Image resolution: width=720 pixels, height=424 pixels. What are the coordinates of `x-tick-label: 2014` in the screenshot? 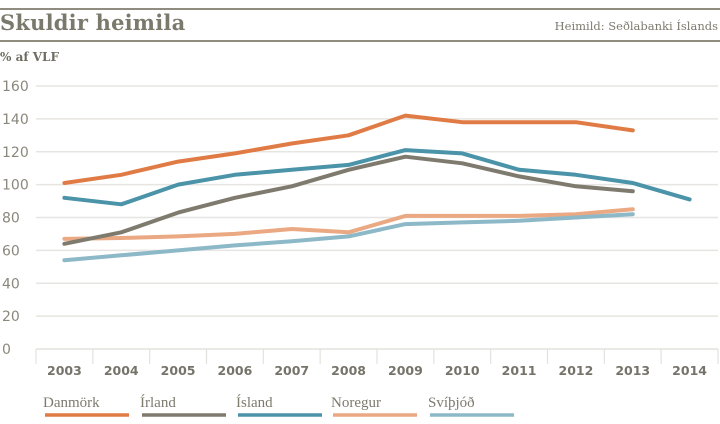 It's located at (689, 370).